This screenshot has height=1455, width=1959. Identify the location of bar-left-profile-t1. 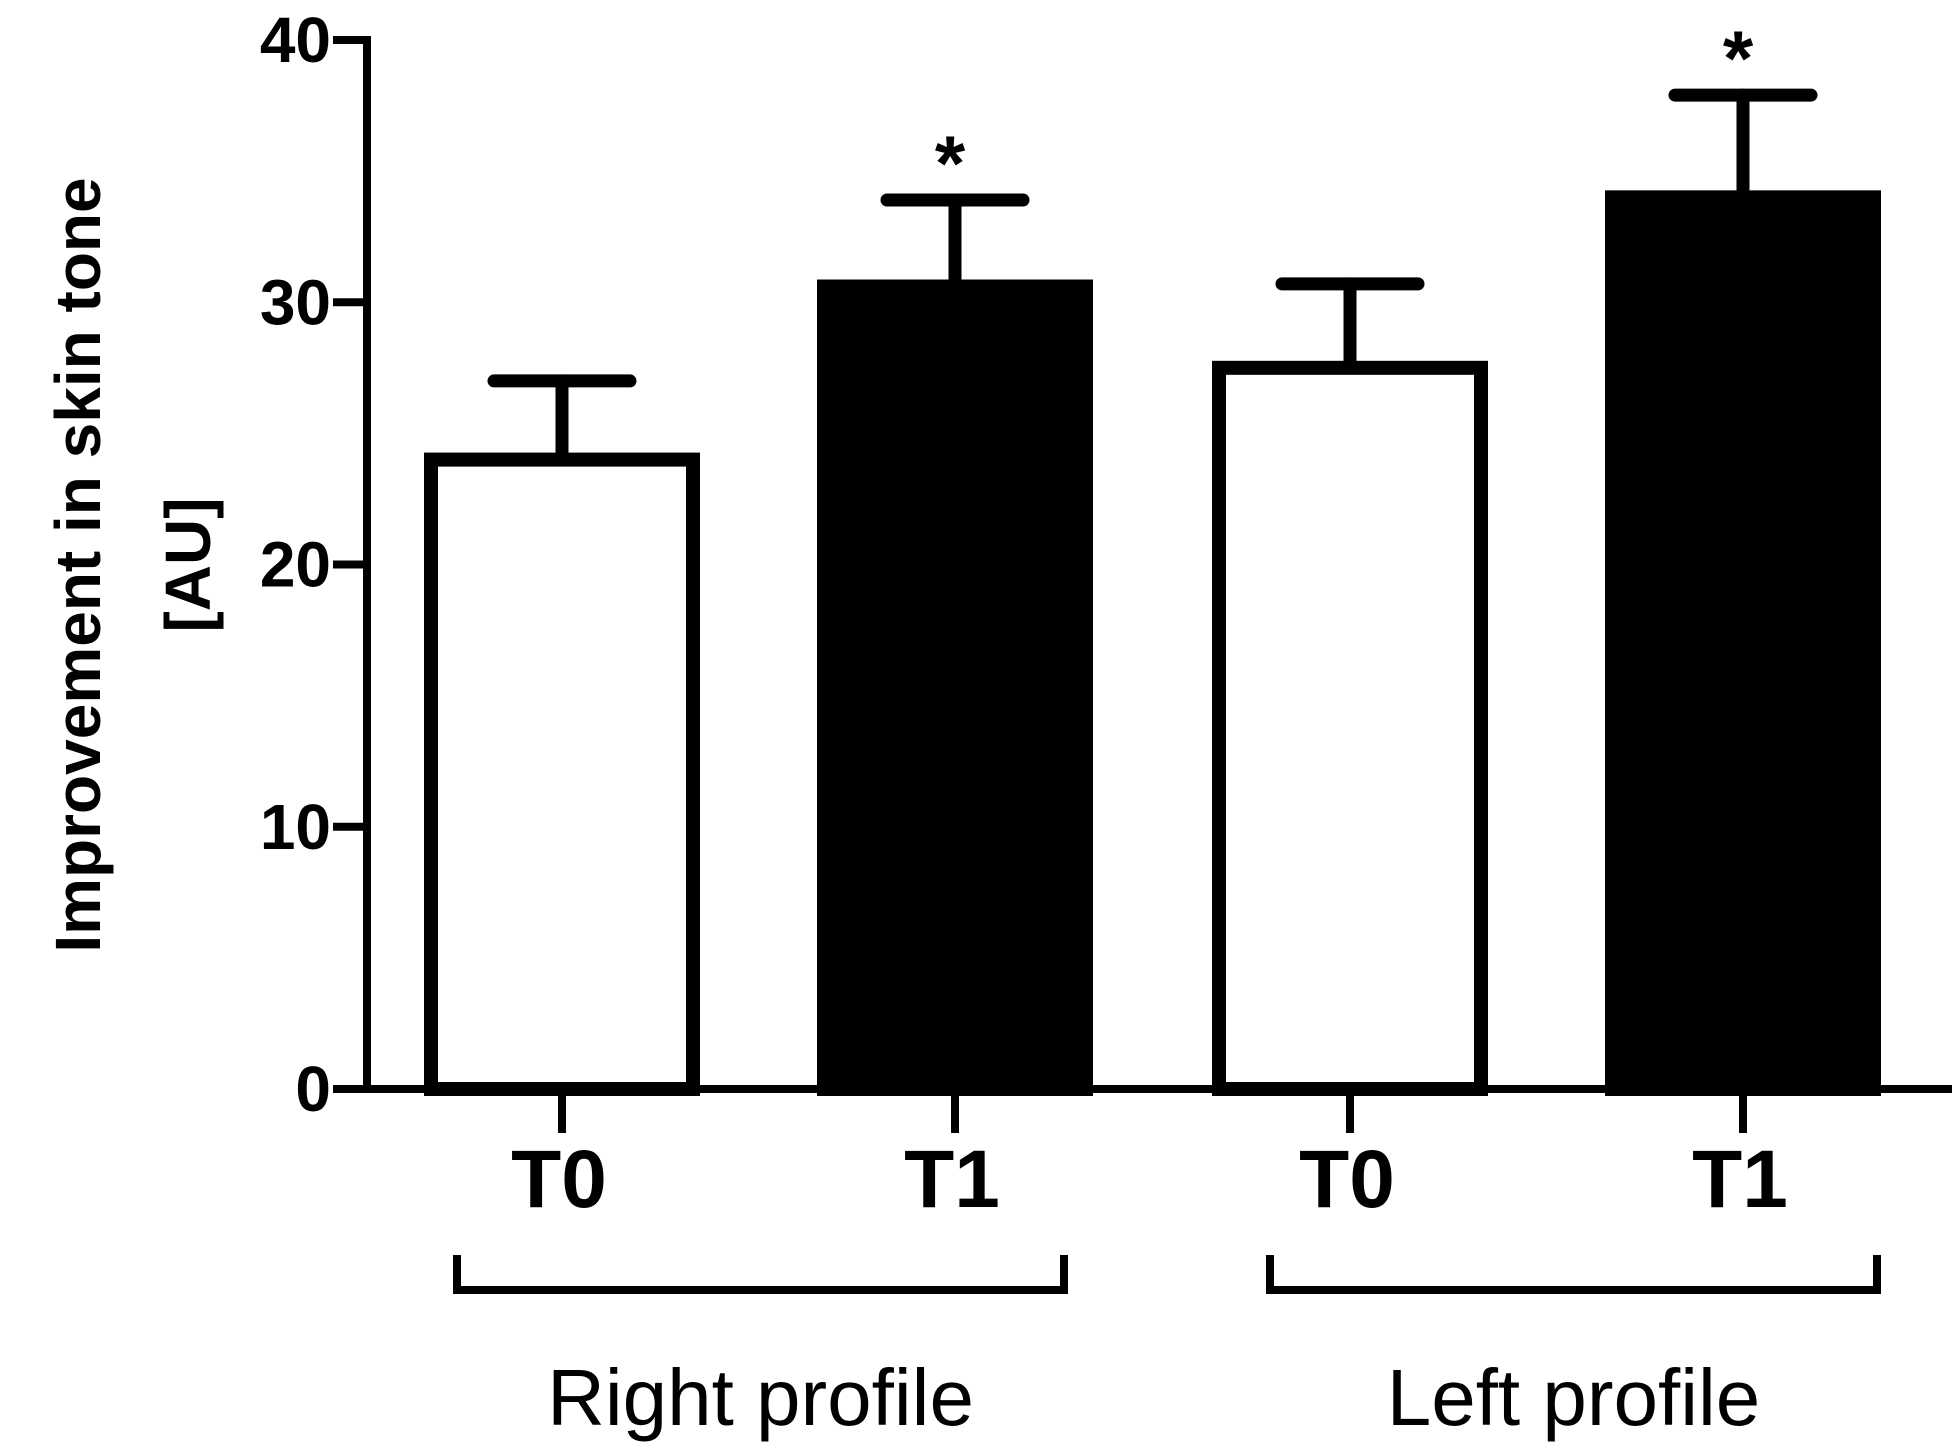
(1743, 643).